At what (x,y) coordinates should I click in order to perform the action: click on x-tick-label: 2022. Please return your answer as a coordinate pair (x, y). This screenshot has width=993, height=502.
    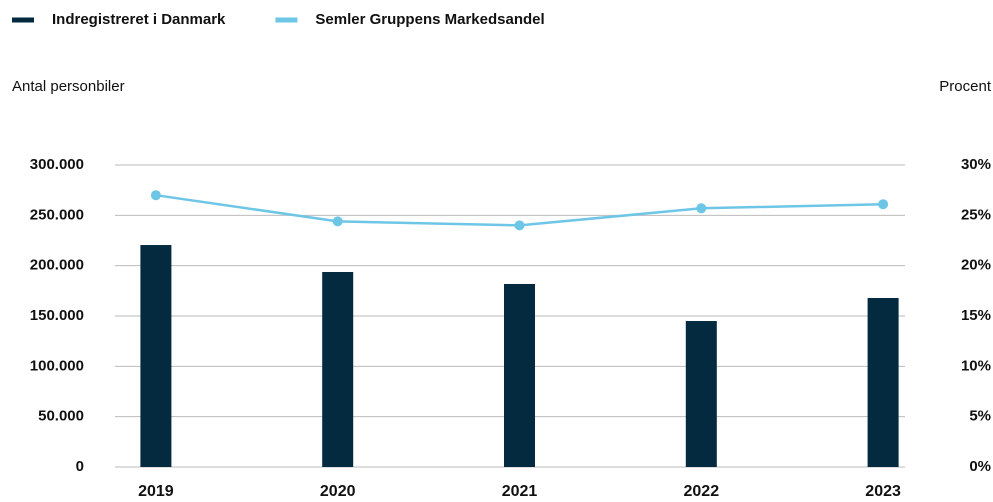
    Looking at the image, I should click on (702, 491).